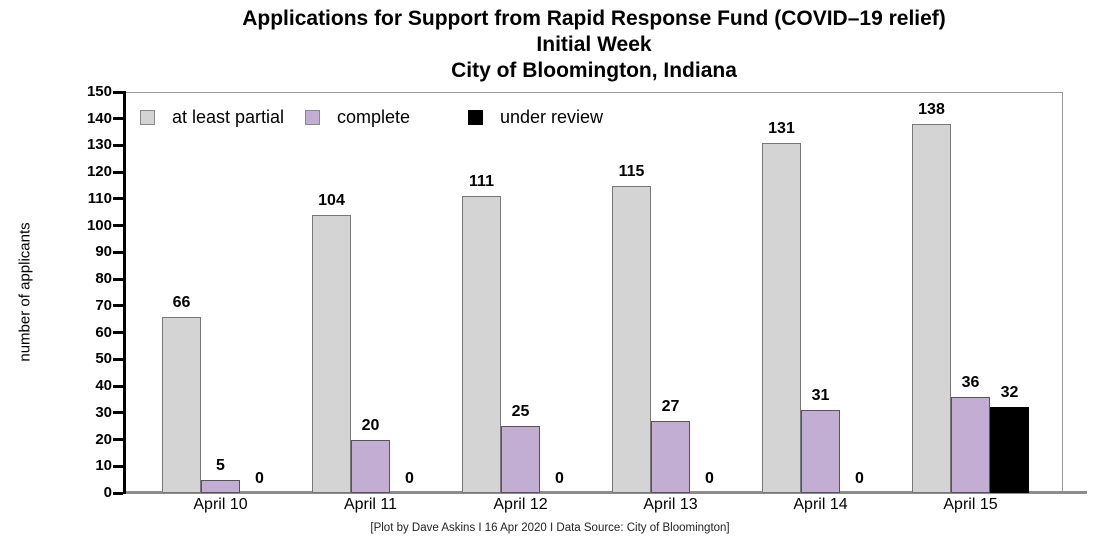 The height and width of the screenshot is (550, 1100). I want to click on legend-label: under review, so click(552, 117).